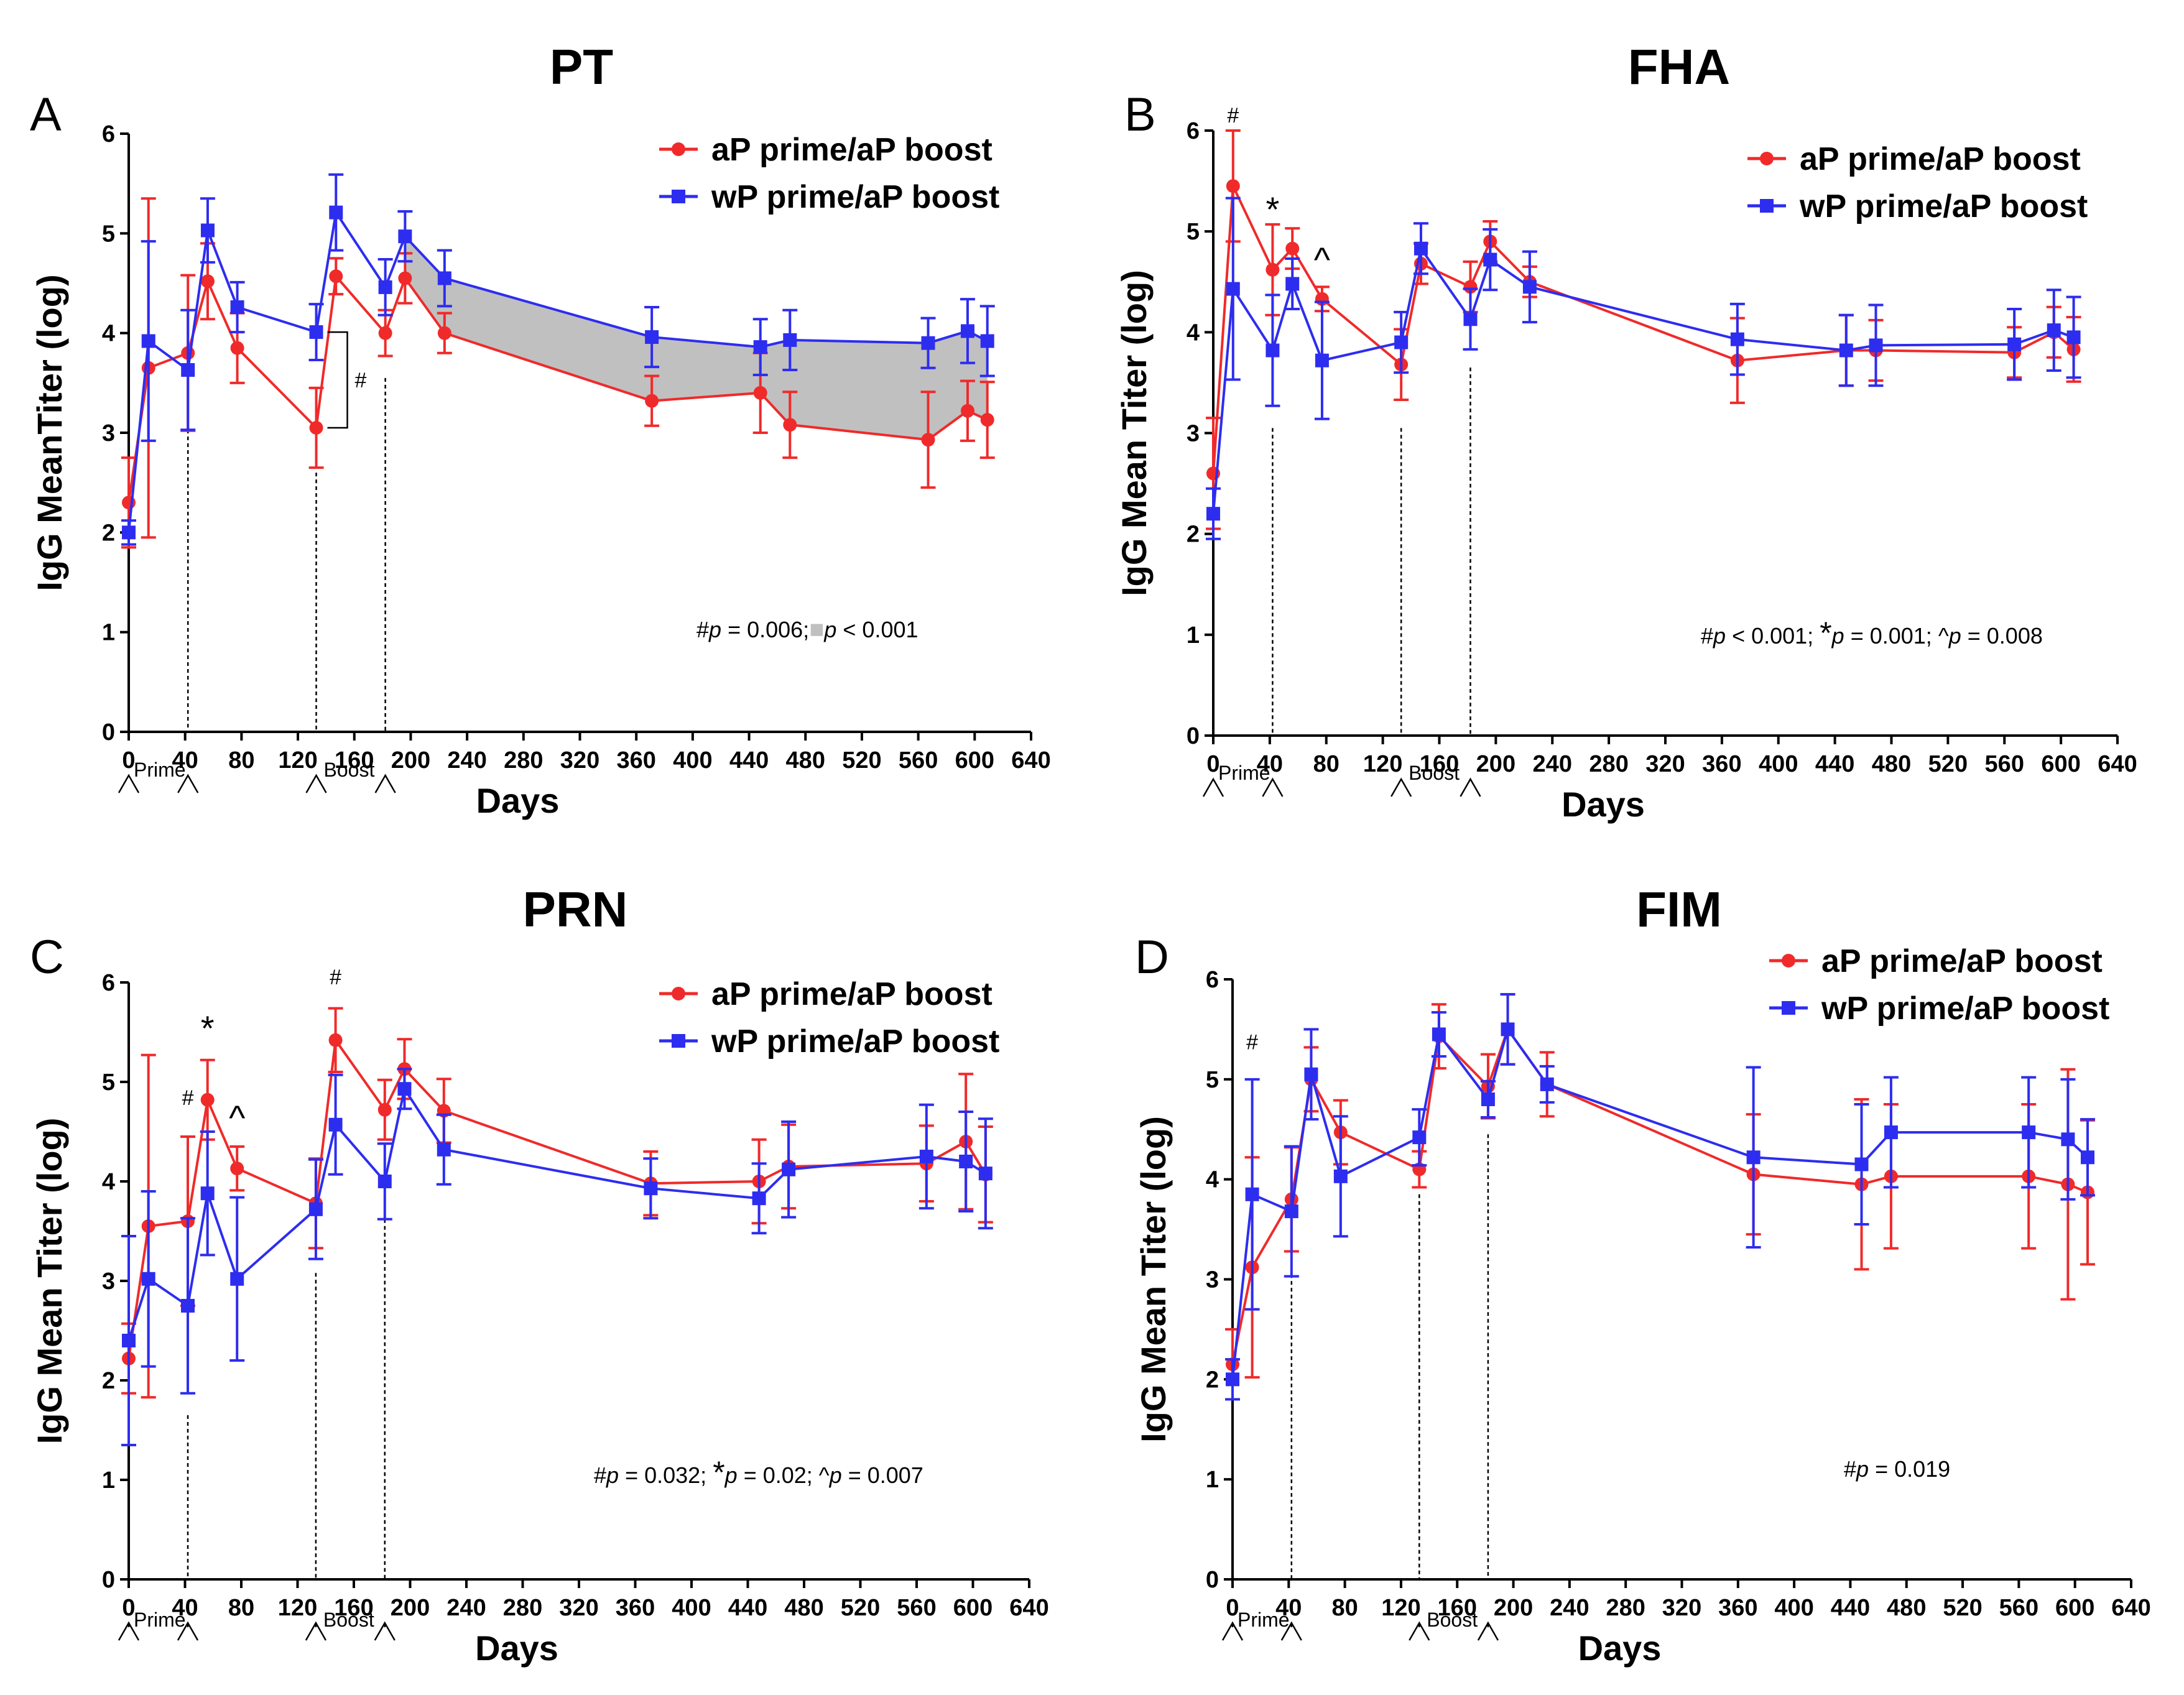  Describe the element at coordinates (581, 67) in the screenshot. I see `panel-title: PT` at that location.